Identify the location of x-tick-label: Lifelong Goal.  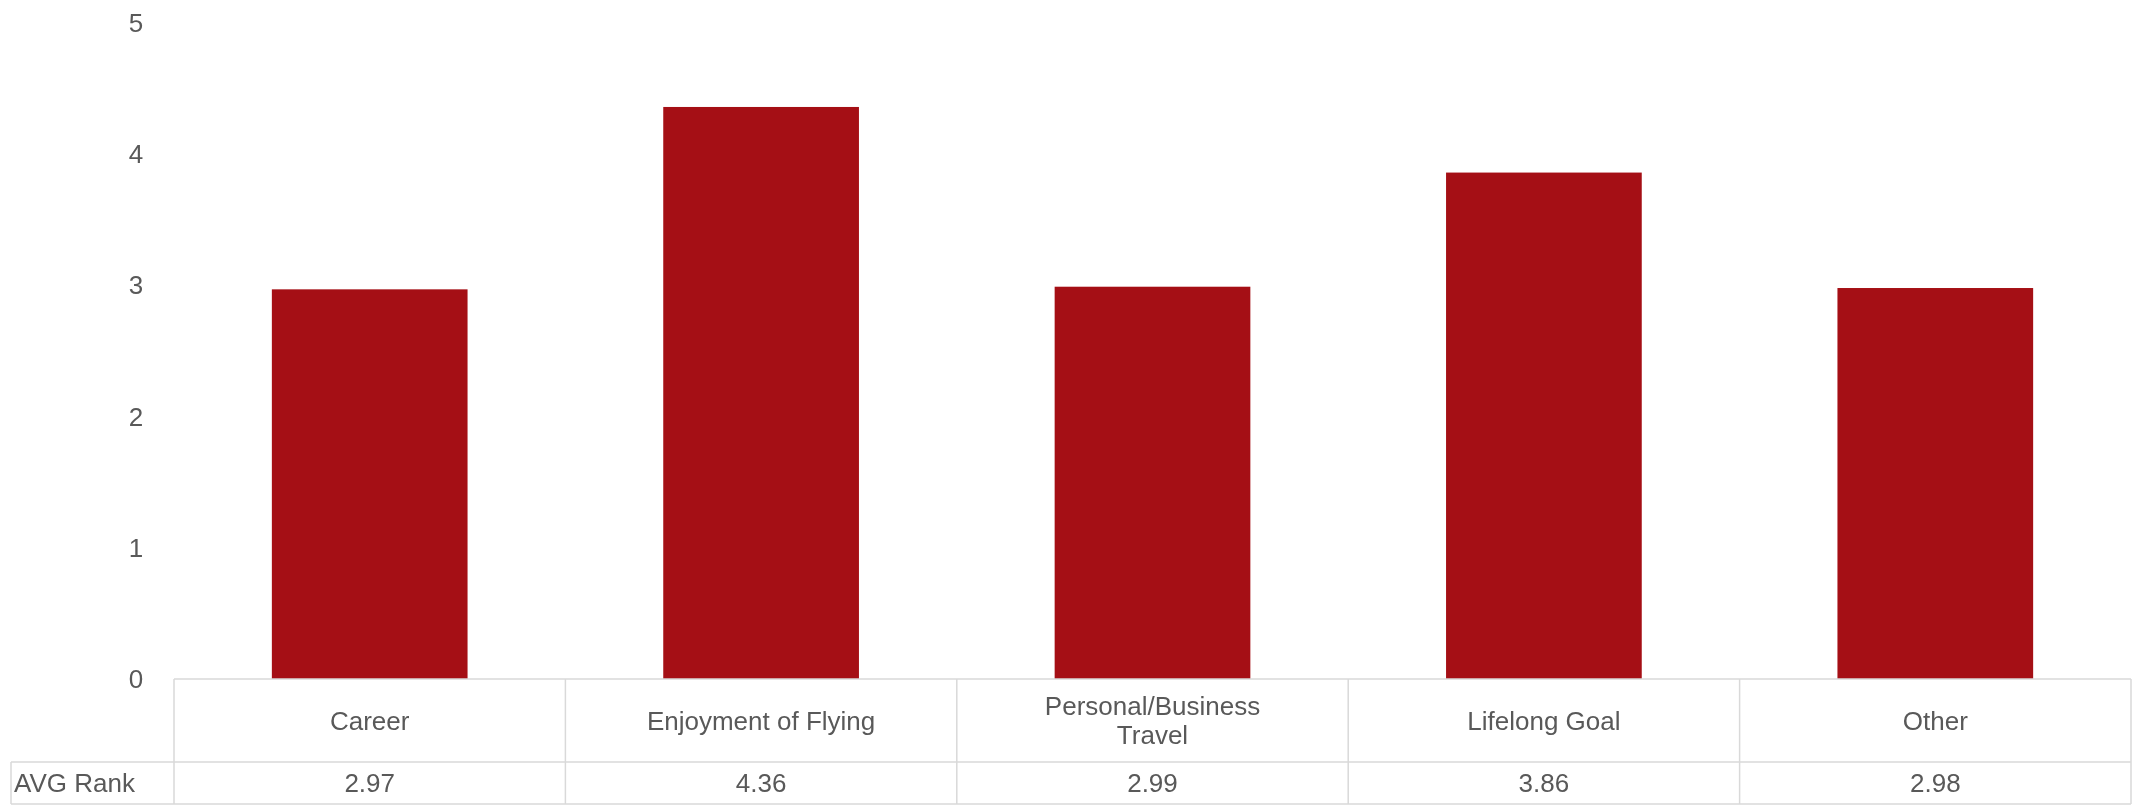
(1544, 720).